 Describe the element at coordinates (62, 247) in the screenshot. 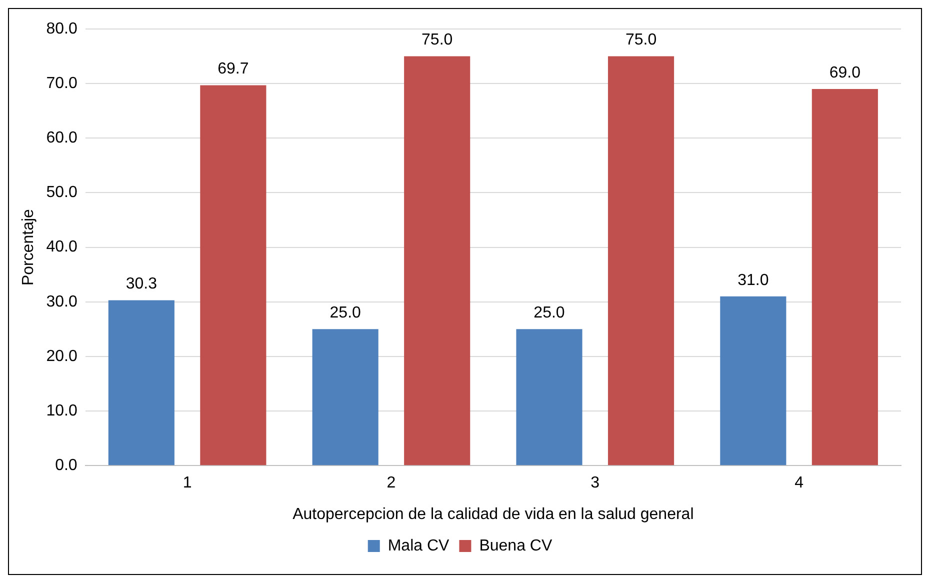

I see `y-tick-label: 40.0` at that location.